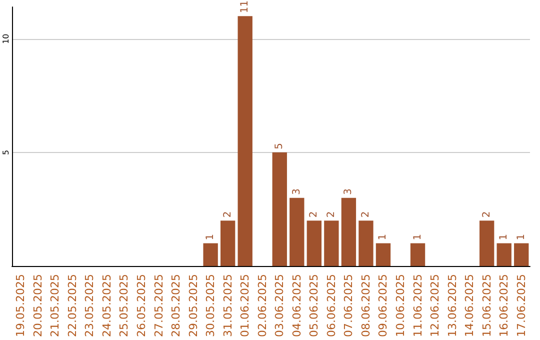 This screenshot has height=340, width=540. Describe the element at coordinates (72, 306) in the screenshot. I see `x-tick-label: 22.05.2025` at that location.